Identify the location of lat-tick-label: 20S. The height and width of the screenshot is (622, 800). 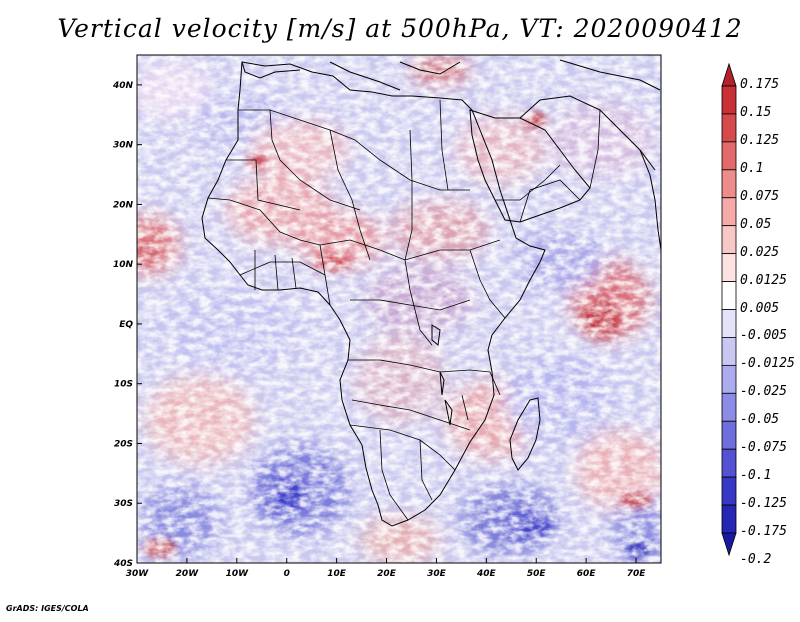
(123, 444).